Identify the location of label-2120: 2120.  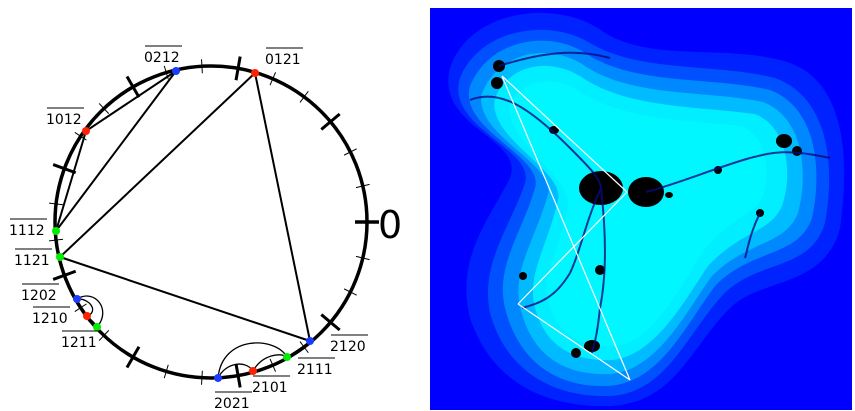
(348, 347).